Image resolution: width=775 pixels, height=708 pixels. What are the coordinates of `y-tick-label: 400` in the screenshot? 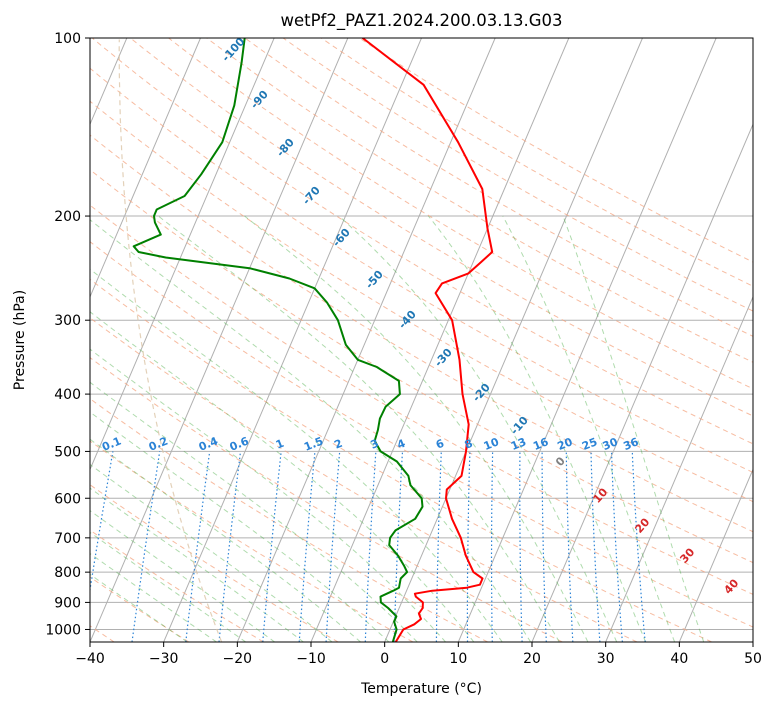 It's located at (67, 395).